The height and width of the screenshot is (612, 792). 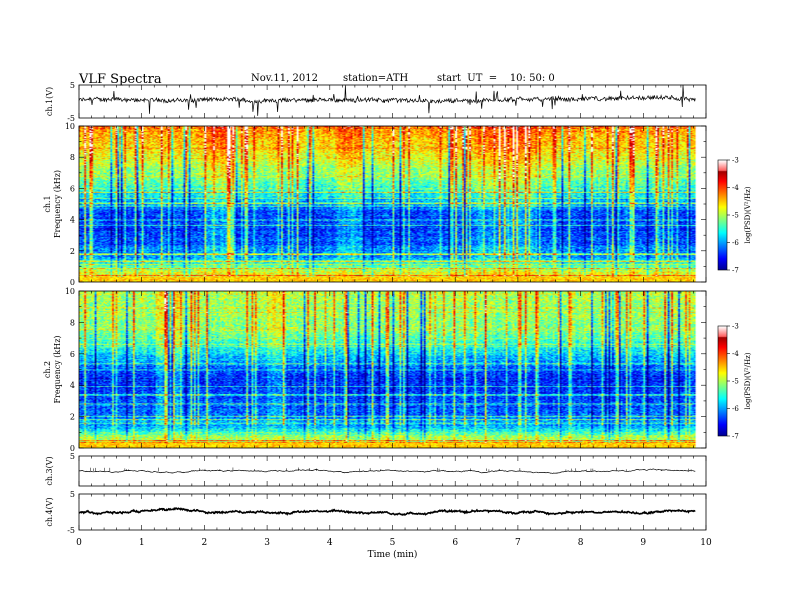 What do you see at coordinates (47, 203) in the screenshot?
I see `ylabel-ch1-channel: ch.1` at bounding box center [47, 203].